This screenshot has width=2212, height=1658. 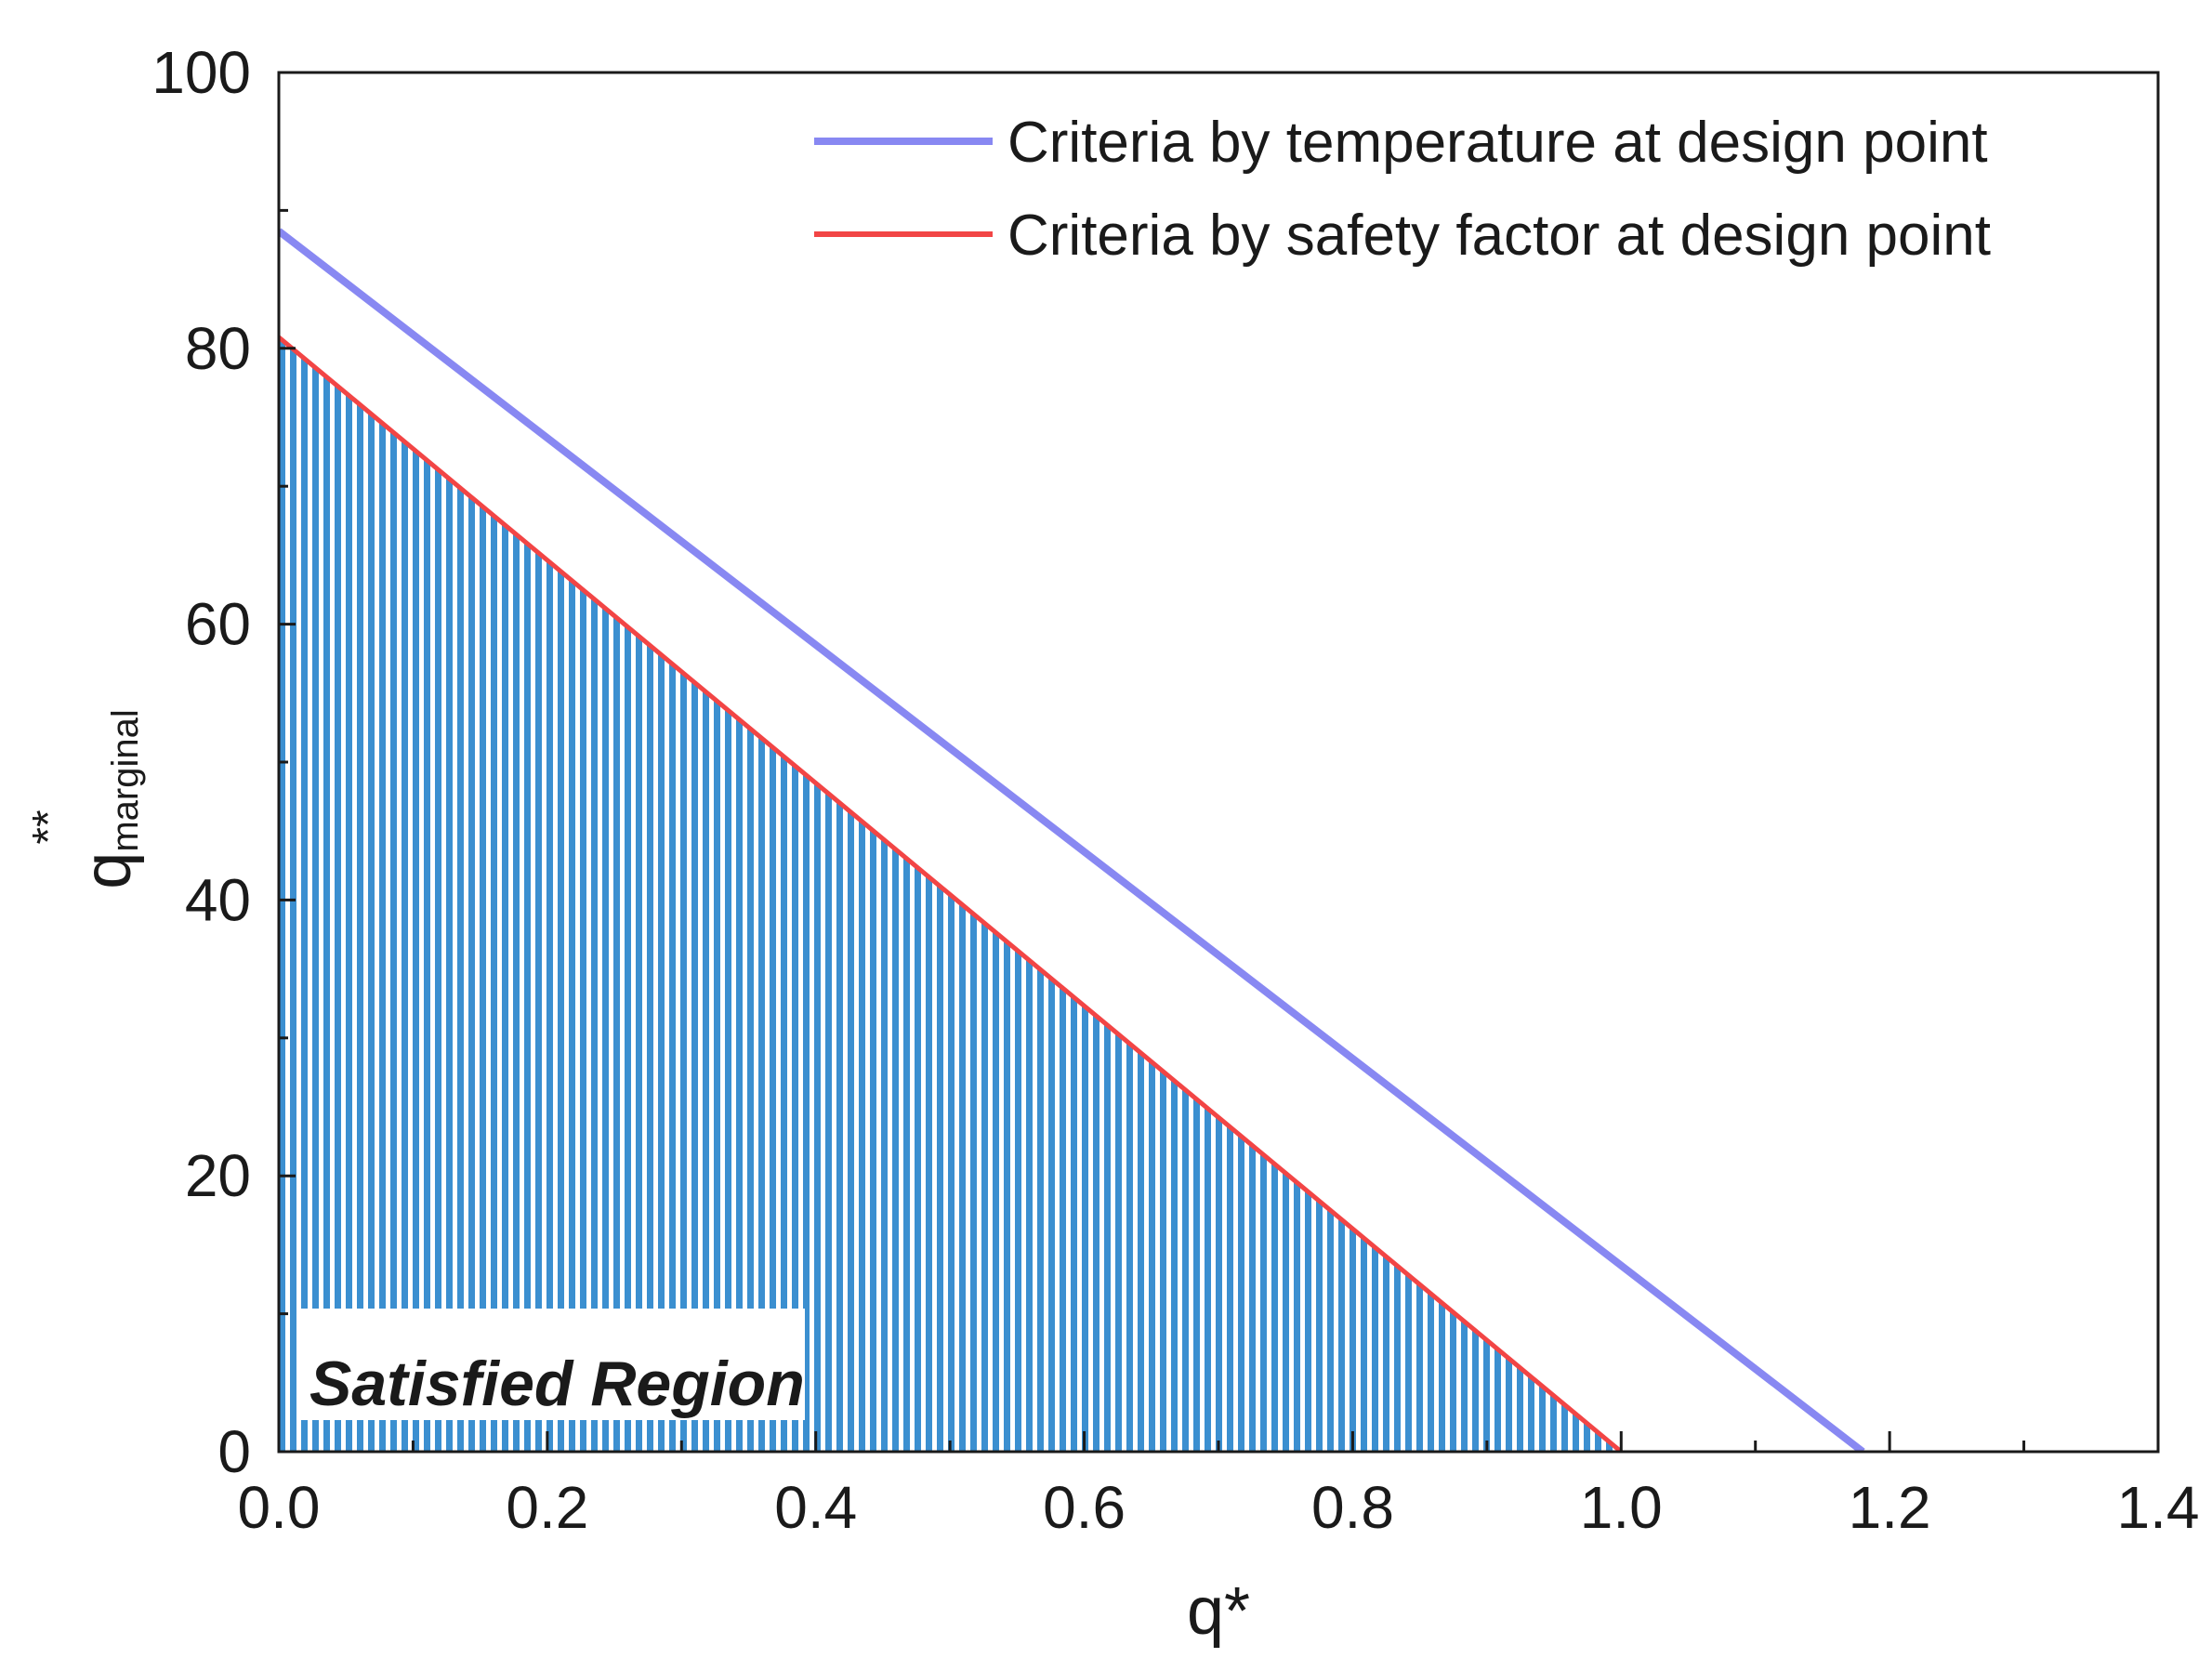 I want to click on y-axis-title-subscript: marginal, so click(x=125, y=780).